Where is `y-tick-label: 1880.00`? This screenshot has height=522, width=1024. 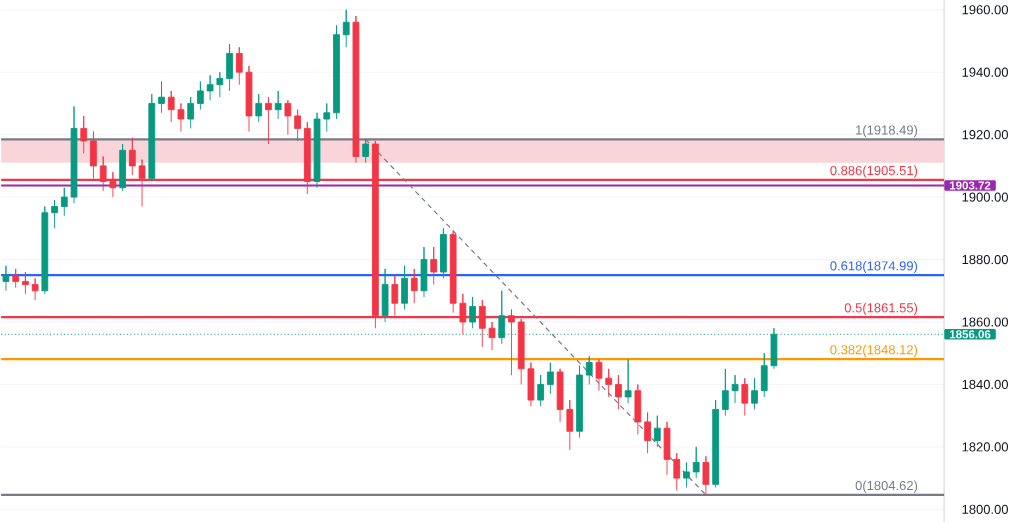 y-tick-label: 1880.00 is located at coordinates (985, 259).